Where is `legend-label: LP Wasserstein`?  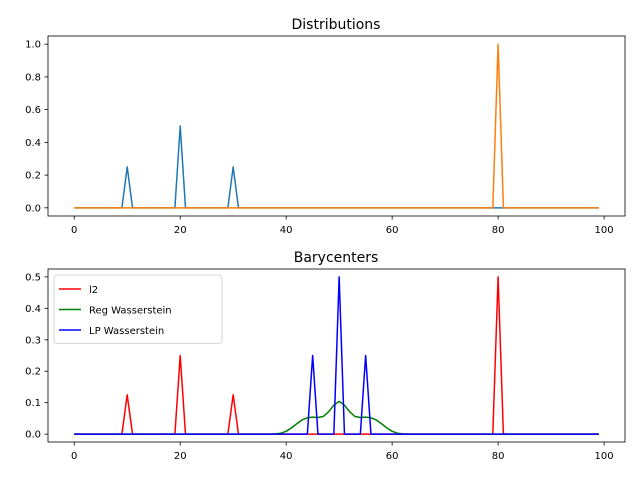
legend-label: LP Wasserstein is located at coordinates (126, 331).